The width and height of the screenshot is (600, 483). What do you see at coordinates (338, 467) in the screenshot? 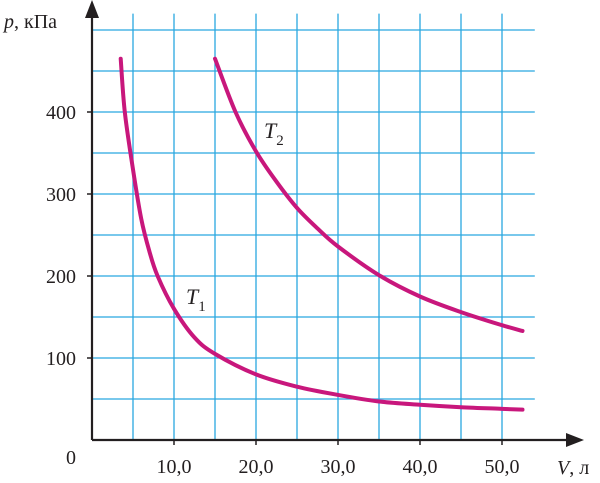
I see `x-tick-label: 30,0` at bounding box center [338, 467].